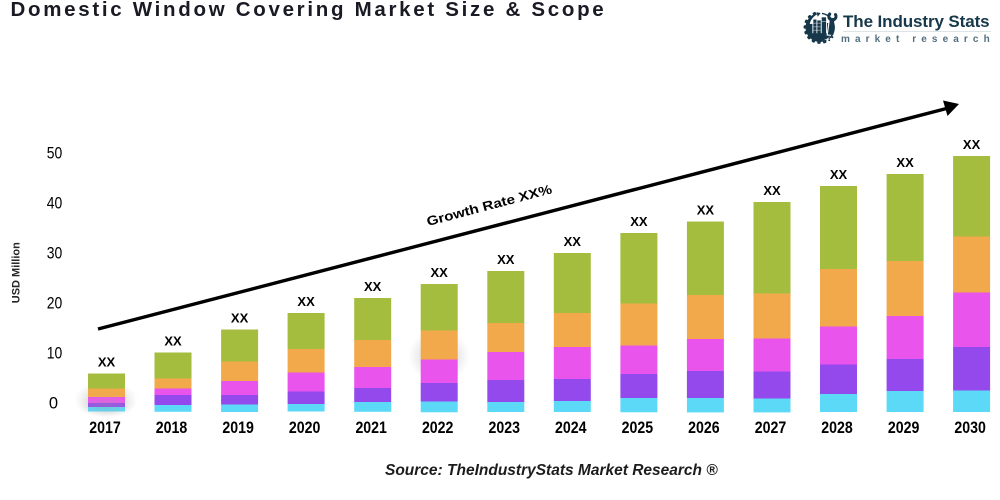 This screenshot has width=1000, height=500. What do you see at coordinates (53, 404) in the screenshot?
I see `svg-text: 0` at bounding box center [53, 404].